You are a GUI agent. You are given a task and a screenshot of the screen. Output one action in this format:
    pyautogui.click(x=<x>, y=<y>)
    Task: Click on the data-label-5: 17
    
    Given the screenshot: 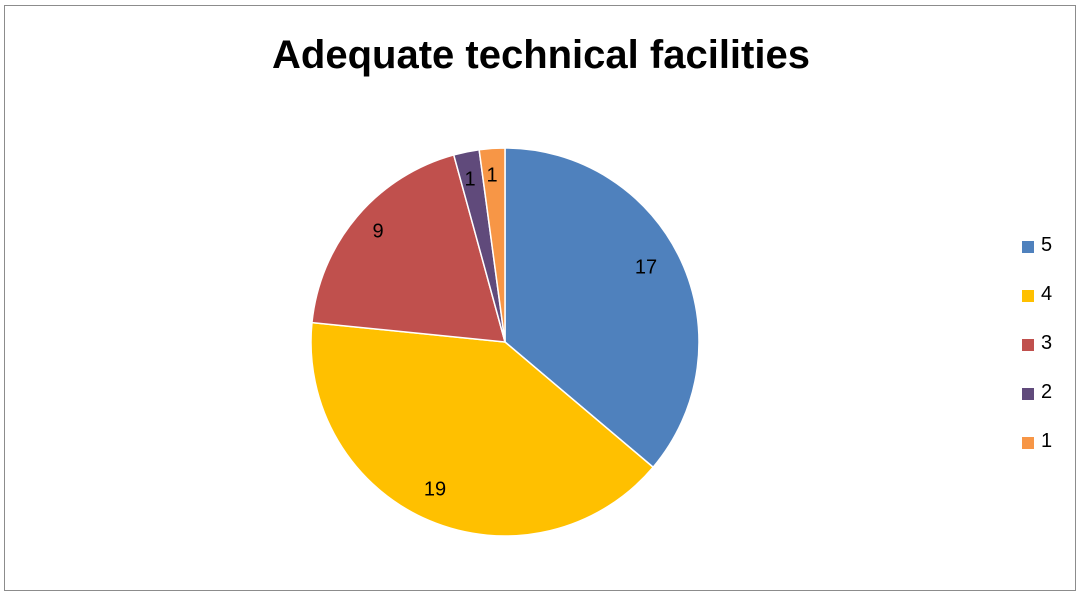 What is the action you would take?
    pyautogui.click(x=646, y=267)
    